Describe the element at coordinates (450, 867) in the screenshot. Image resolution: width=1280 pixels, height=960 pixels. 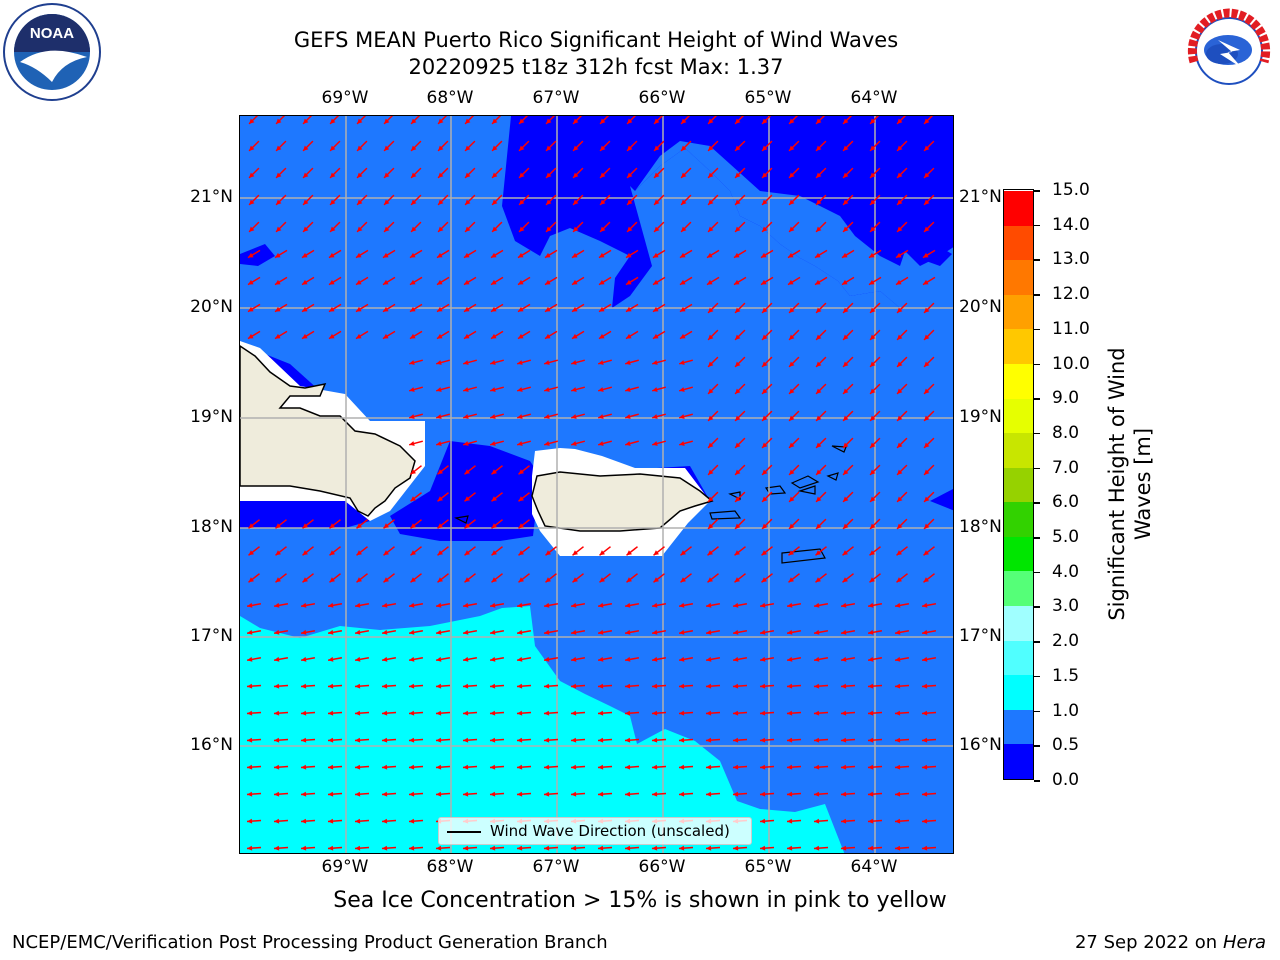
I see `lon-tick-bottom: 68°W` at that location.